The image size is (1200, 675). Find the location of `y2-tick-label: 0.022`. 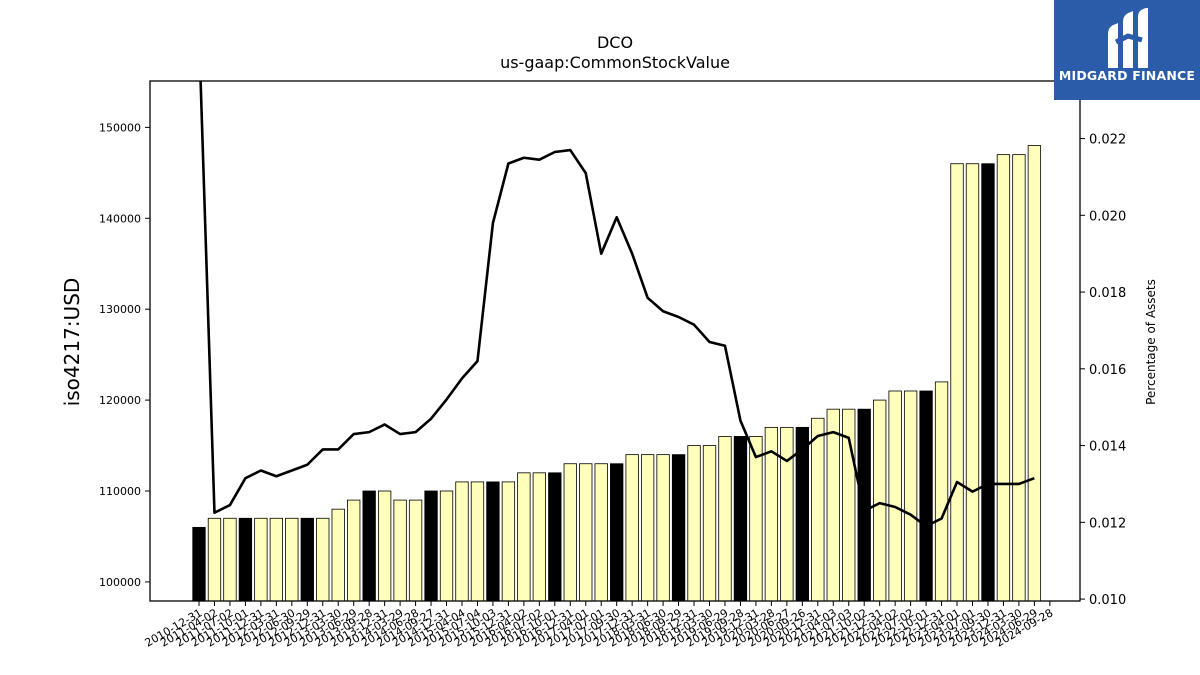

y2-tick-label: 0.022 is located at coordinates (1107, 140).